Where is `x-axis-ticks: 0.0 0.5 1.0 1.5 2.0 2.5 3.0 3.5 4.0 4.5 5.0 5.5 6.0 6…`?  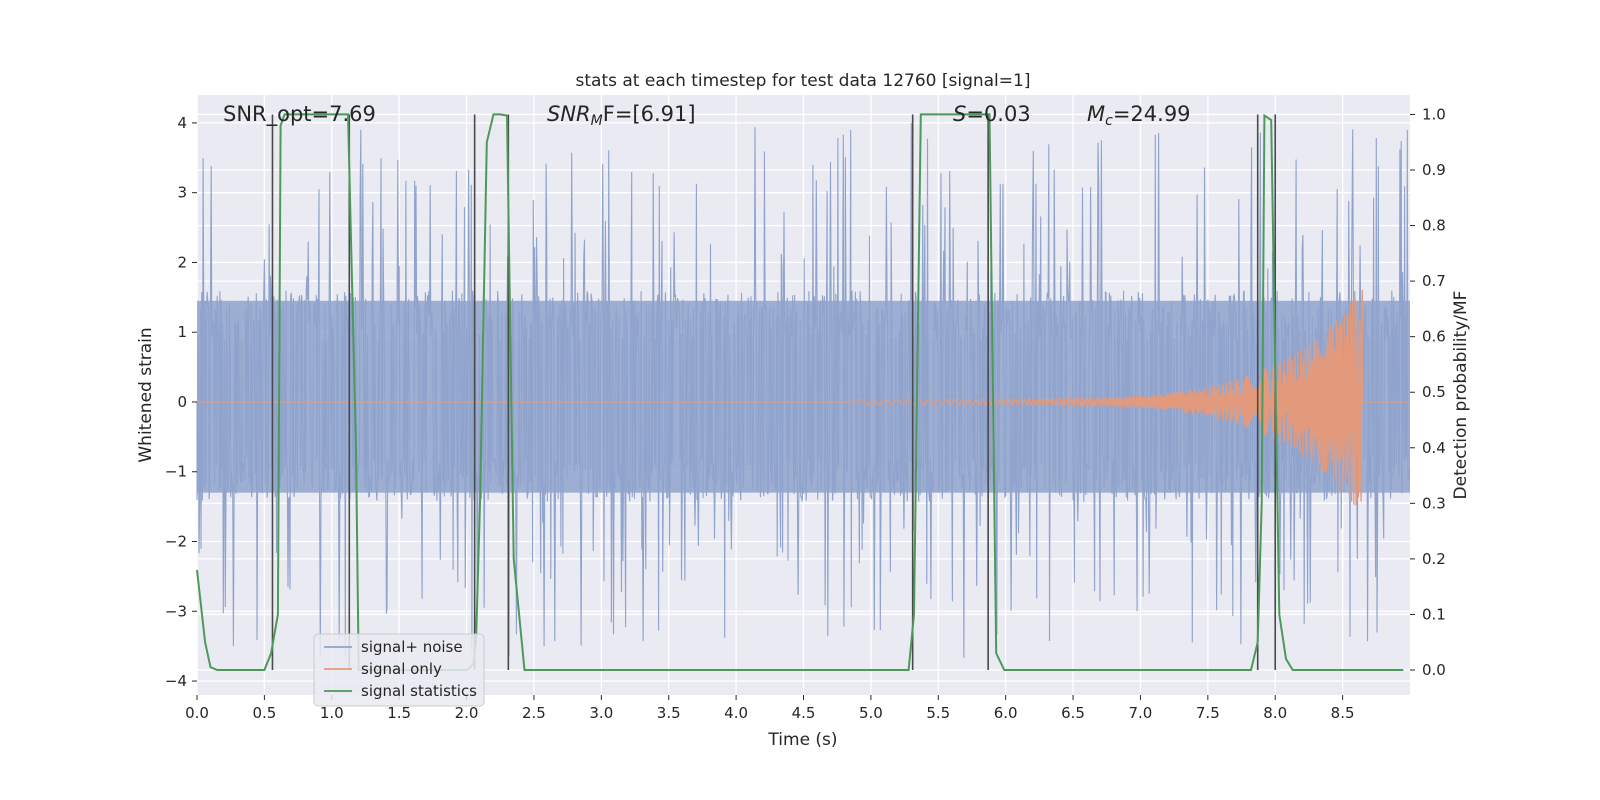
x-axis-ticks: 0.0 0.5 1.0 1.5 2.0 2.5 3.0 3.5 4.0 4.5 5.0 5.5 6.0 6… is located at coordinates (770, 708).